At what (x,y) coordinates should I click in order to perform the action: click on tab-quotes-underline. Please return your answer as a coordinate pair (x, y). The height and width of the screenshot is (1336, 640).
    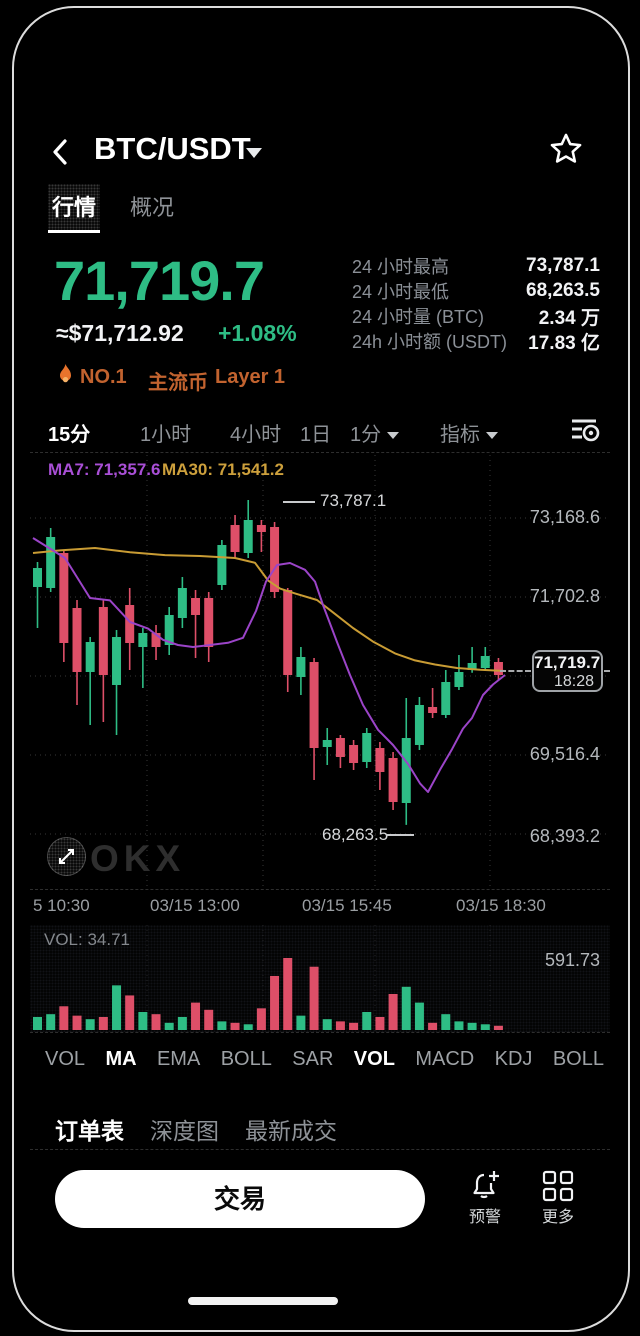
    Looking at the image, I should click on (74, 231).